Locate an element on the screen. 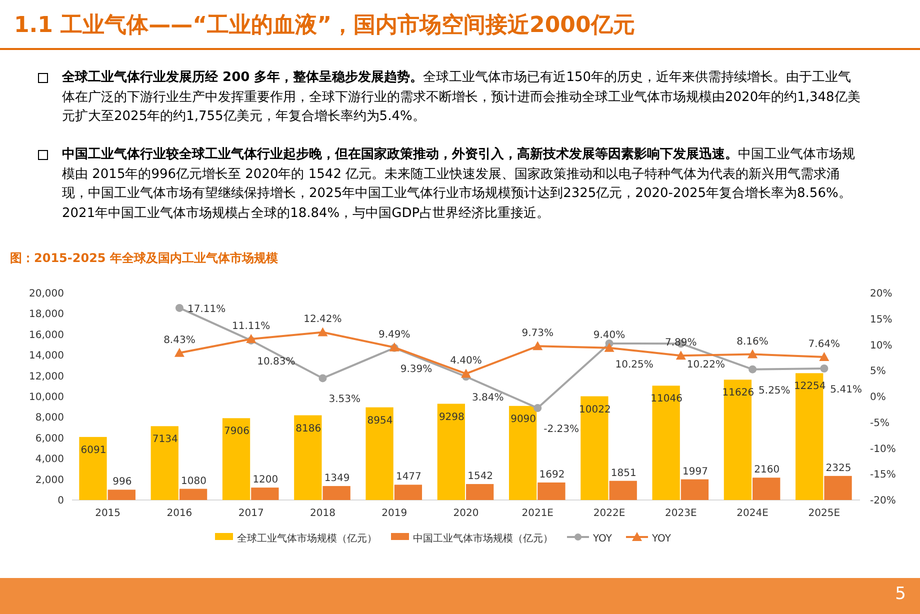 The width and height of the screenshot is (920, 614). y-tick-label: 14,000 is located at coordinates (46, 356).